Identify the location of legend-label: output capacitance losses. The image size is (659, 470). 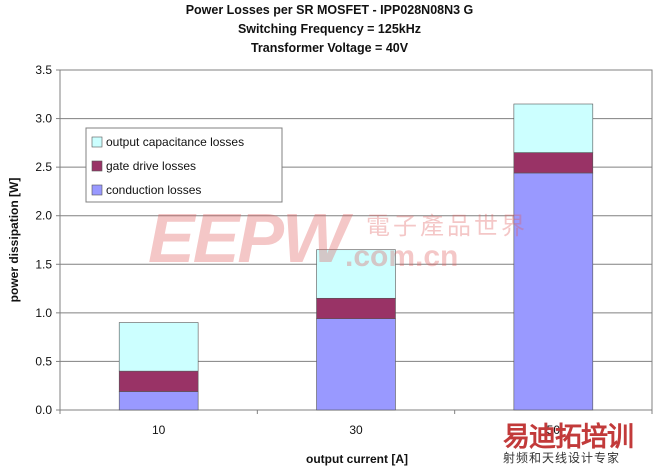
(175, 142).